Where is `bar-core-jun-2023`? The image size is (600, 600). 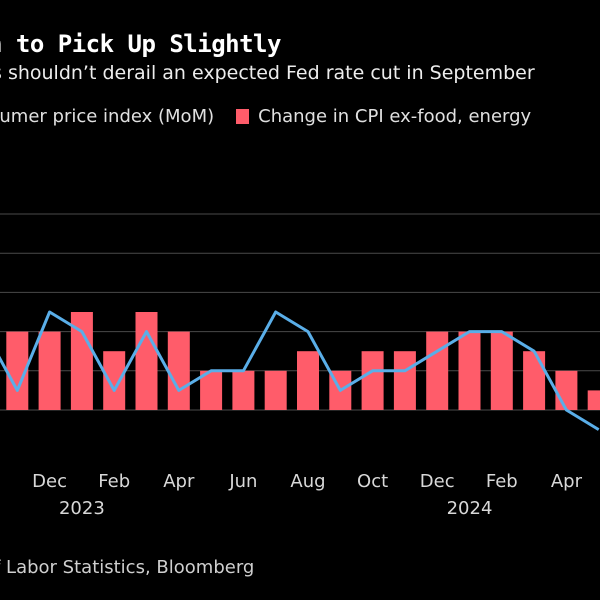
bar-core-jun-2023 is located at coordinates (211, 390).